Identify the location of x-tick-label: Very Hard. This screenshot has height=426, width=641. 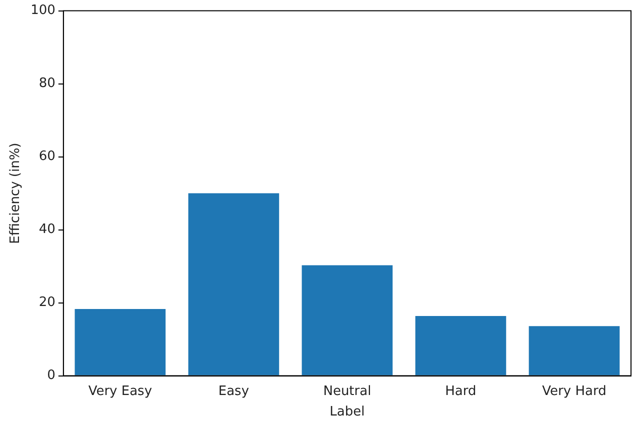
(574, 391).